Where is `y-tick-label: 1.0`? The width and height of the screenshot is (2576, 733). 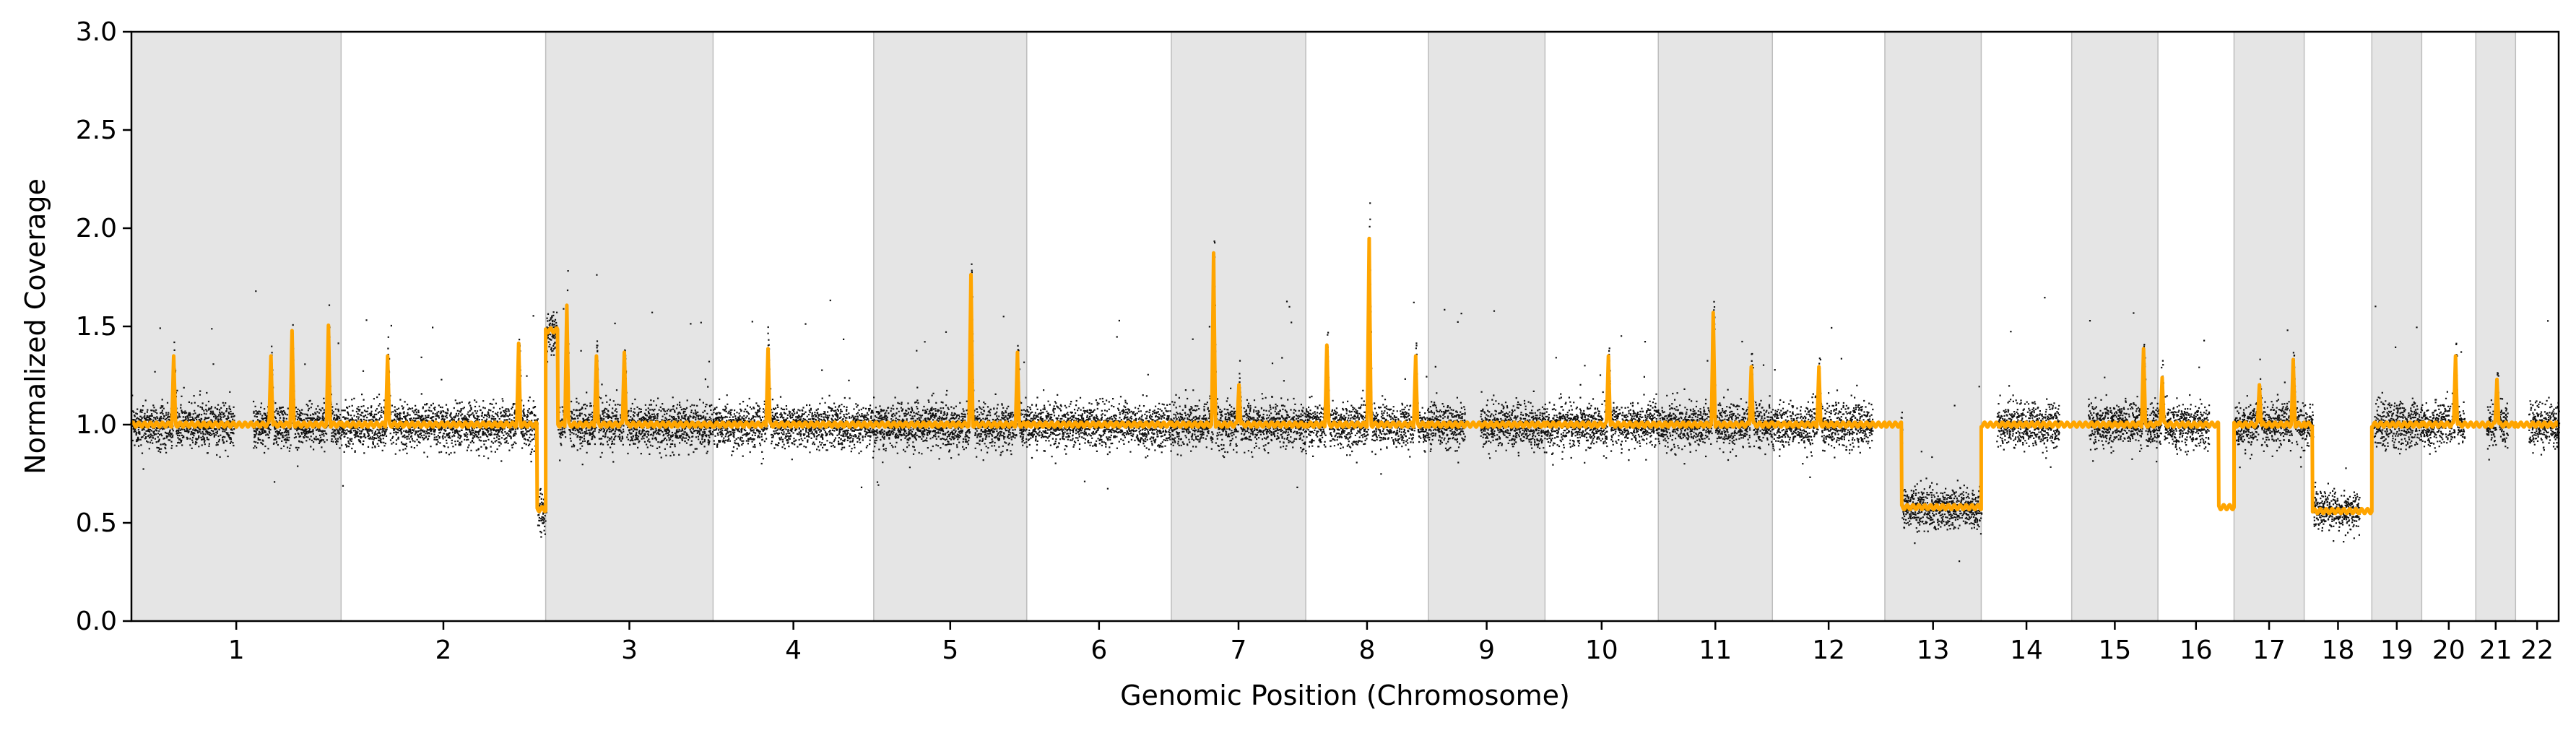
y-tick-label: 1.0 is located at coordinates (96, 425).